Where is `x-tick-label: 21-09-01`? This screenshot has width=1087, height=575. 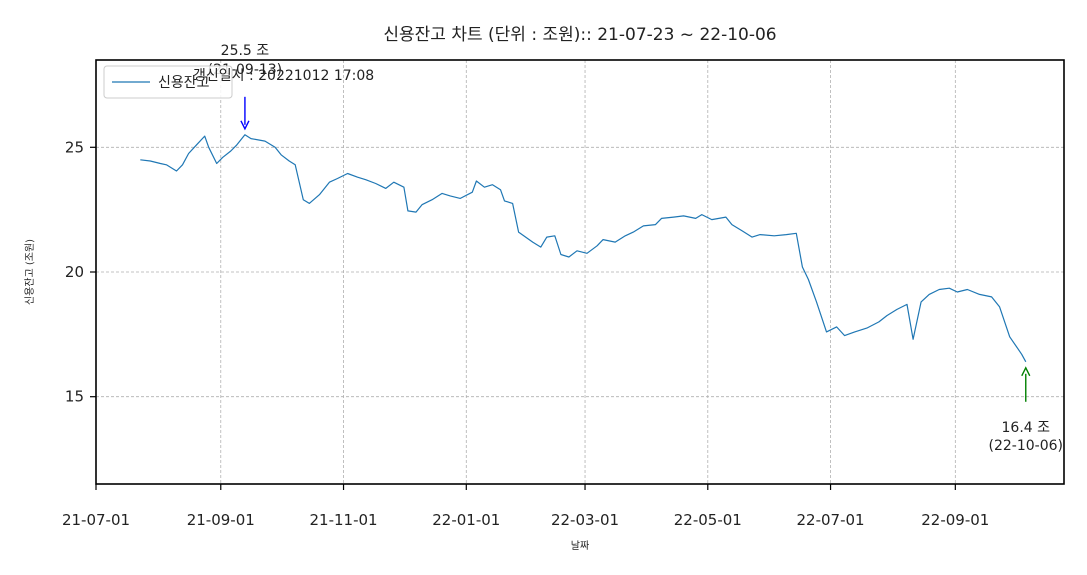 x-tick-label: 21-09-01 is located at coordinates (221, 520).